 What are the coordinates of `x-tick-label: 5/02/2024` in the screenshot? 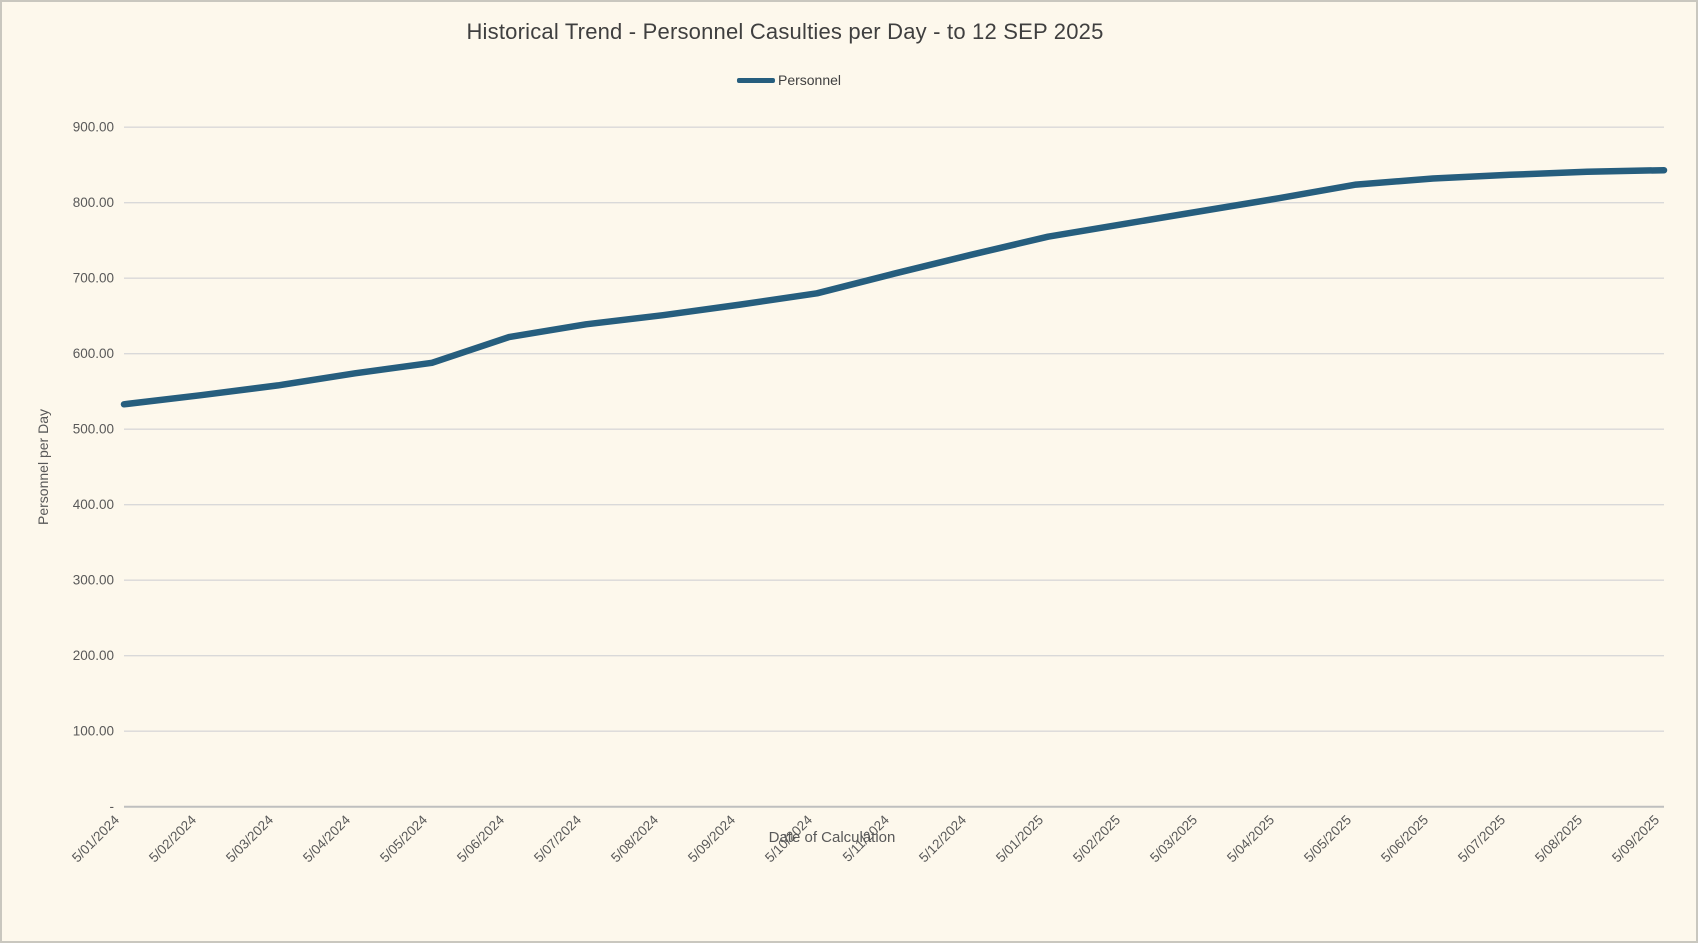 It's located at (172, 838).